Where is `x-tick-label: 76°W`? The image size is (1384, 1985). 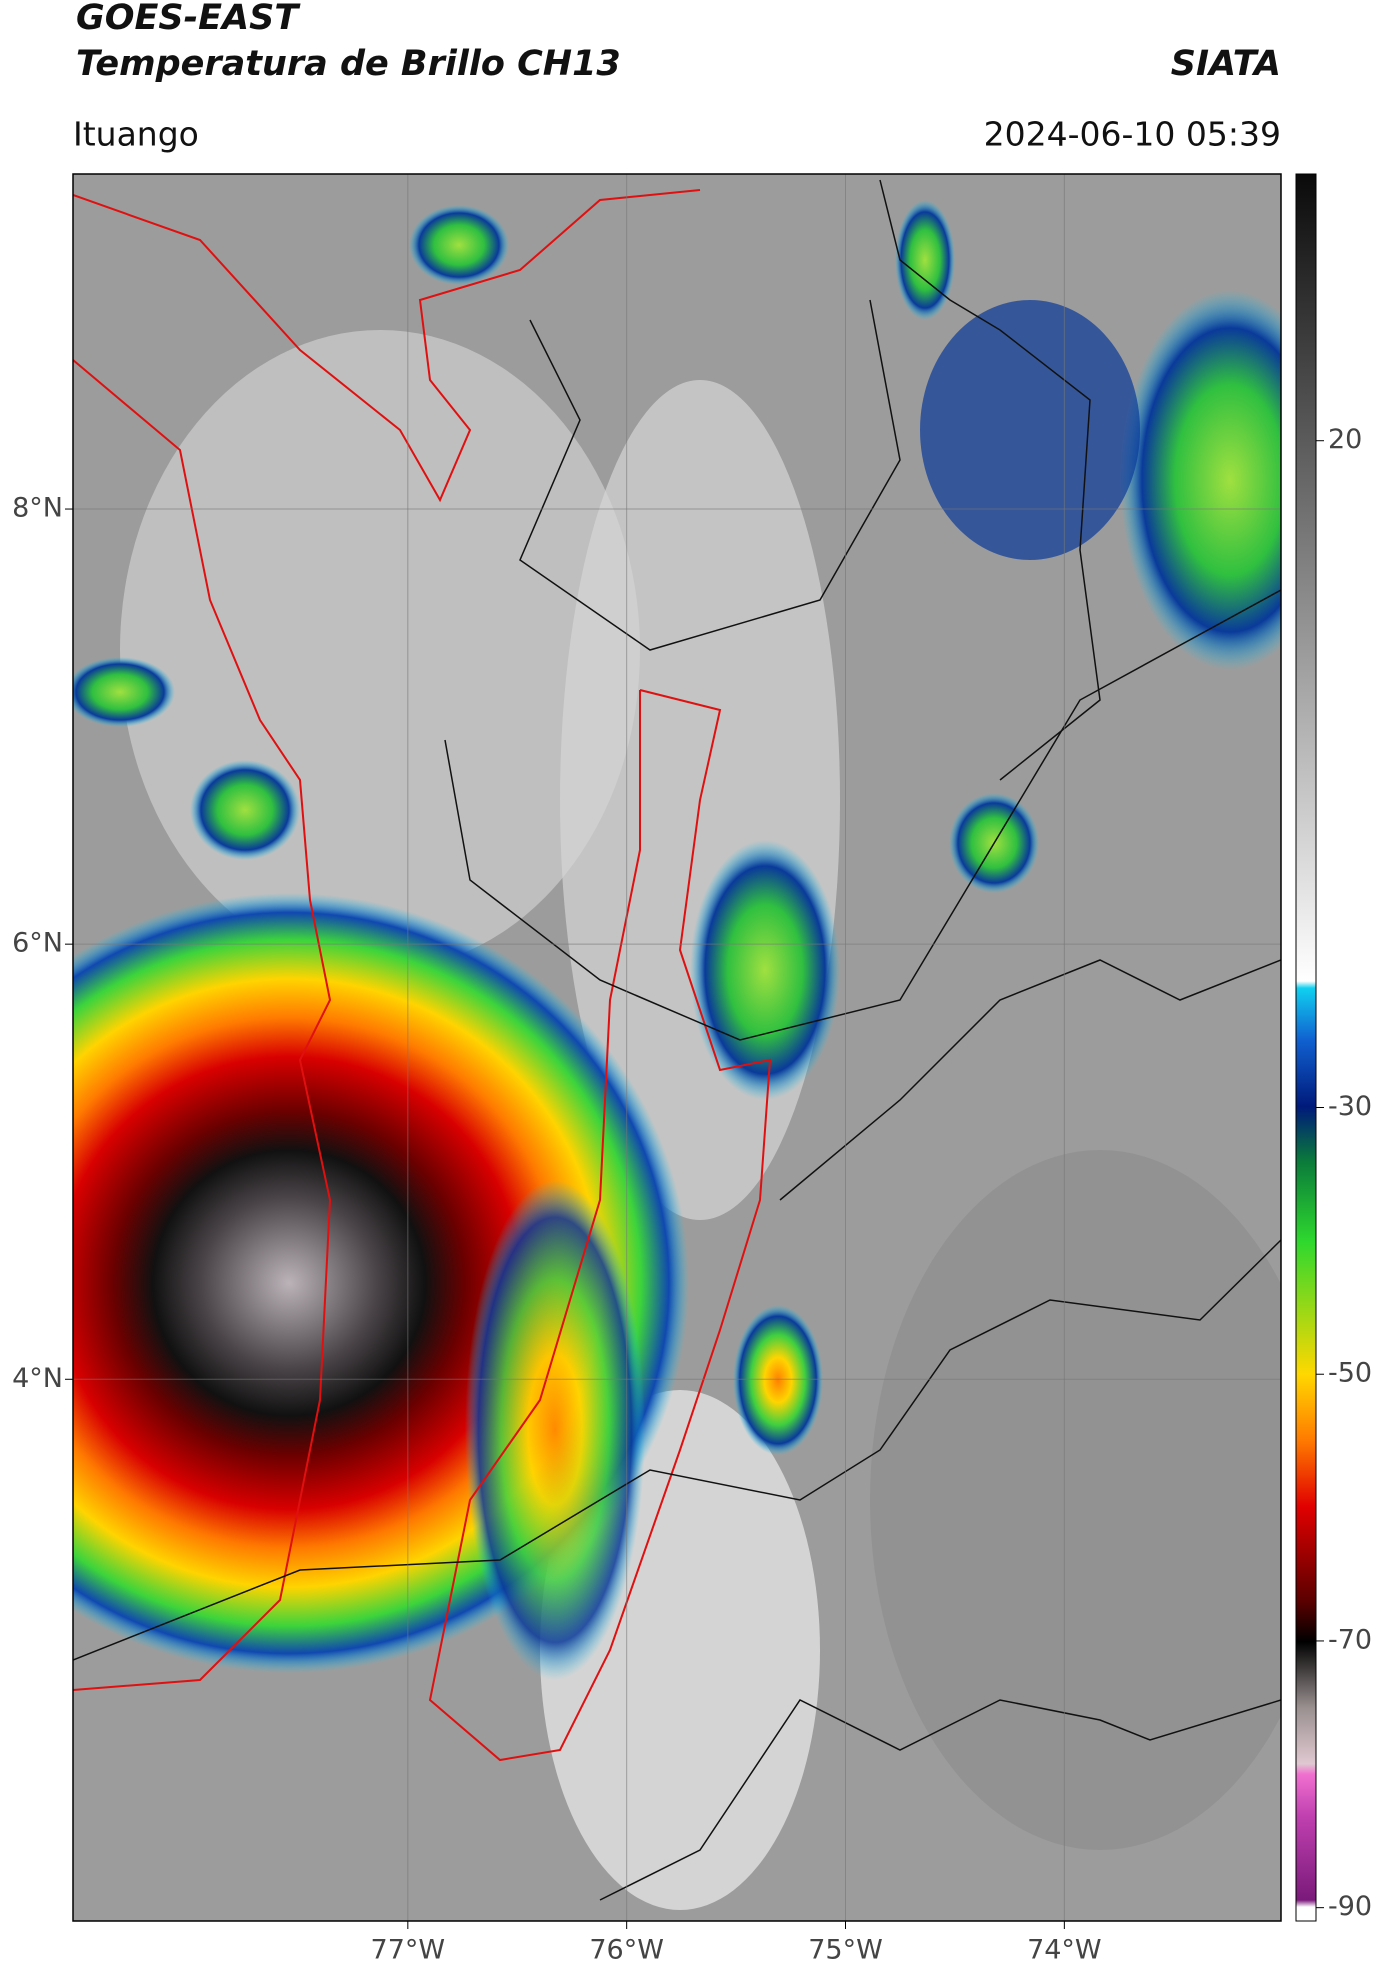
x-tick-label: 76°W is located at coordinates (626, 1950).